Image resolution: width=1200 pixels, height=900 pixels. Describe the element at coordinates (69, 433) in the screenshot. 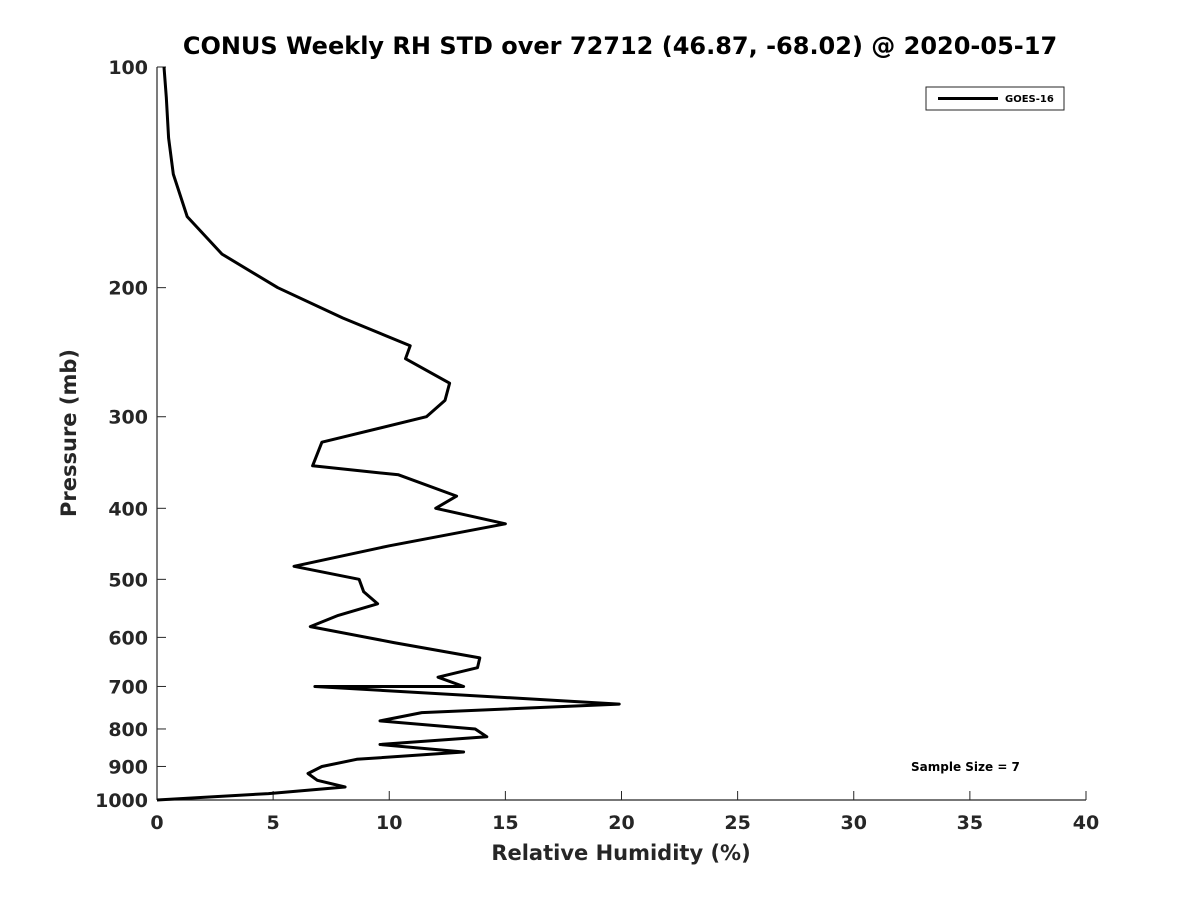

I see `y-axis-label: Pressure (mb)` at that location.